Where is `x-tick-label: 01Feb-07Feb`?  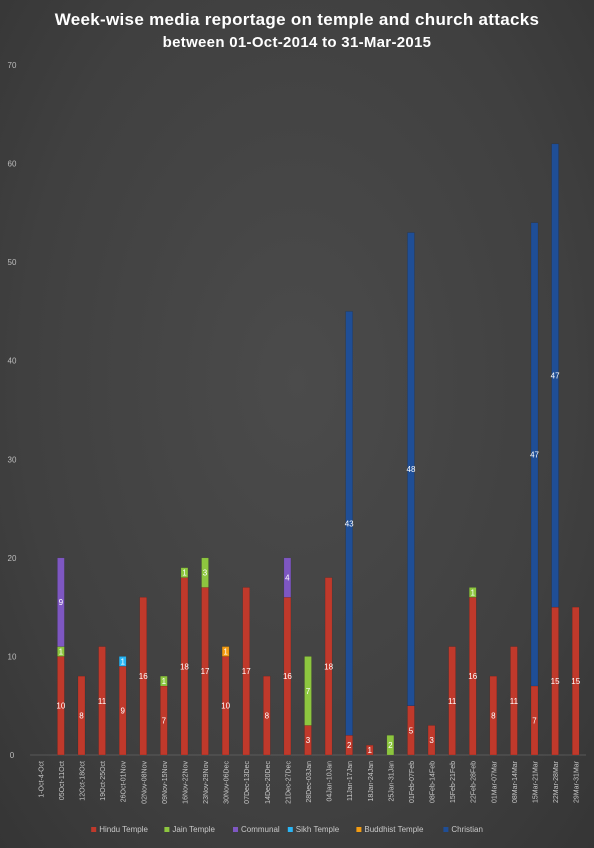
x-tick-label: 01Feb-07Feb is located at coordinates (412, 782).